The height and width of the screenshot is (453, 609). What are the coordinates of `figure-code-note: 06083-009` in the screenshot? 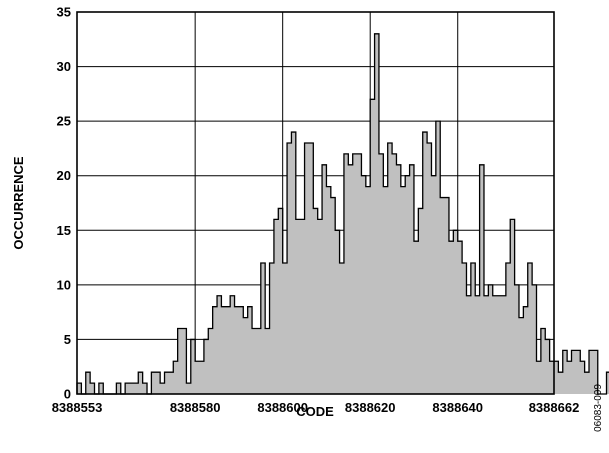 It's located at (598, 408).